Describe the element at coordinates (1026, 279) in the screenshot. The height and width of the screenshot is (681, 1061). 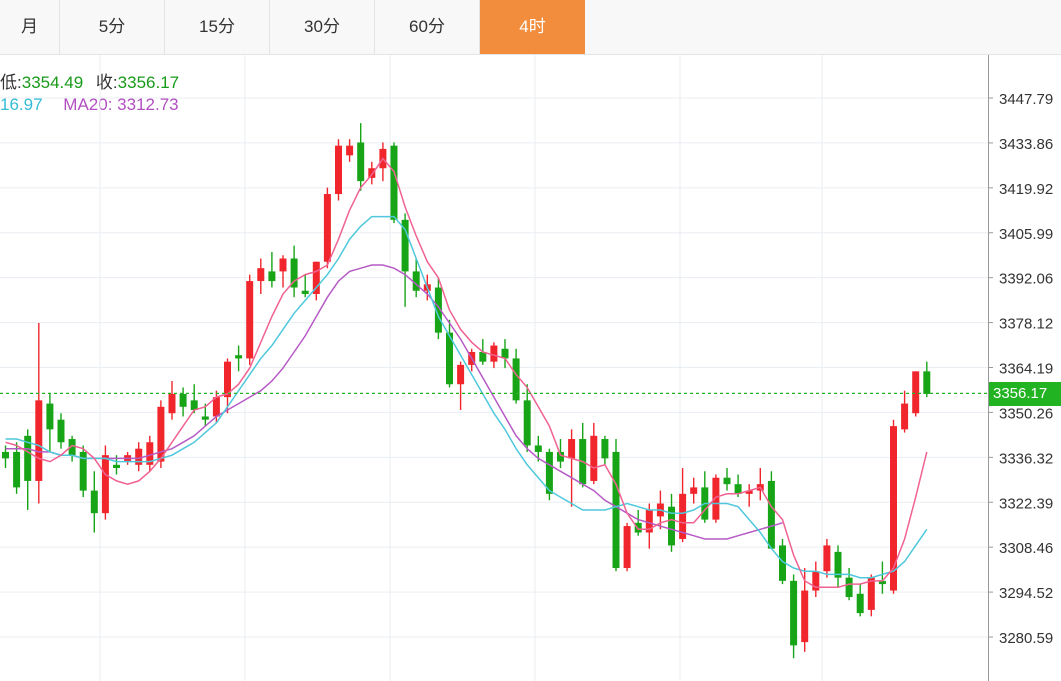
I see `y-tick-label: 3392.06` at that location.